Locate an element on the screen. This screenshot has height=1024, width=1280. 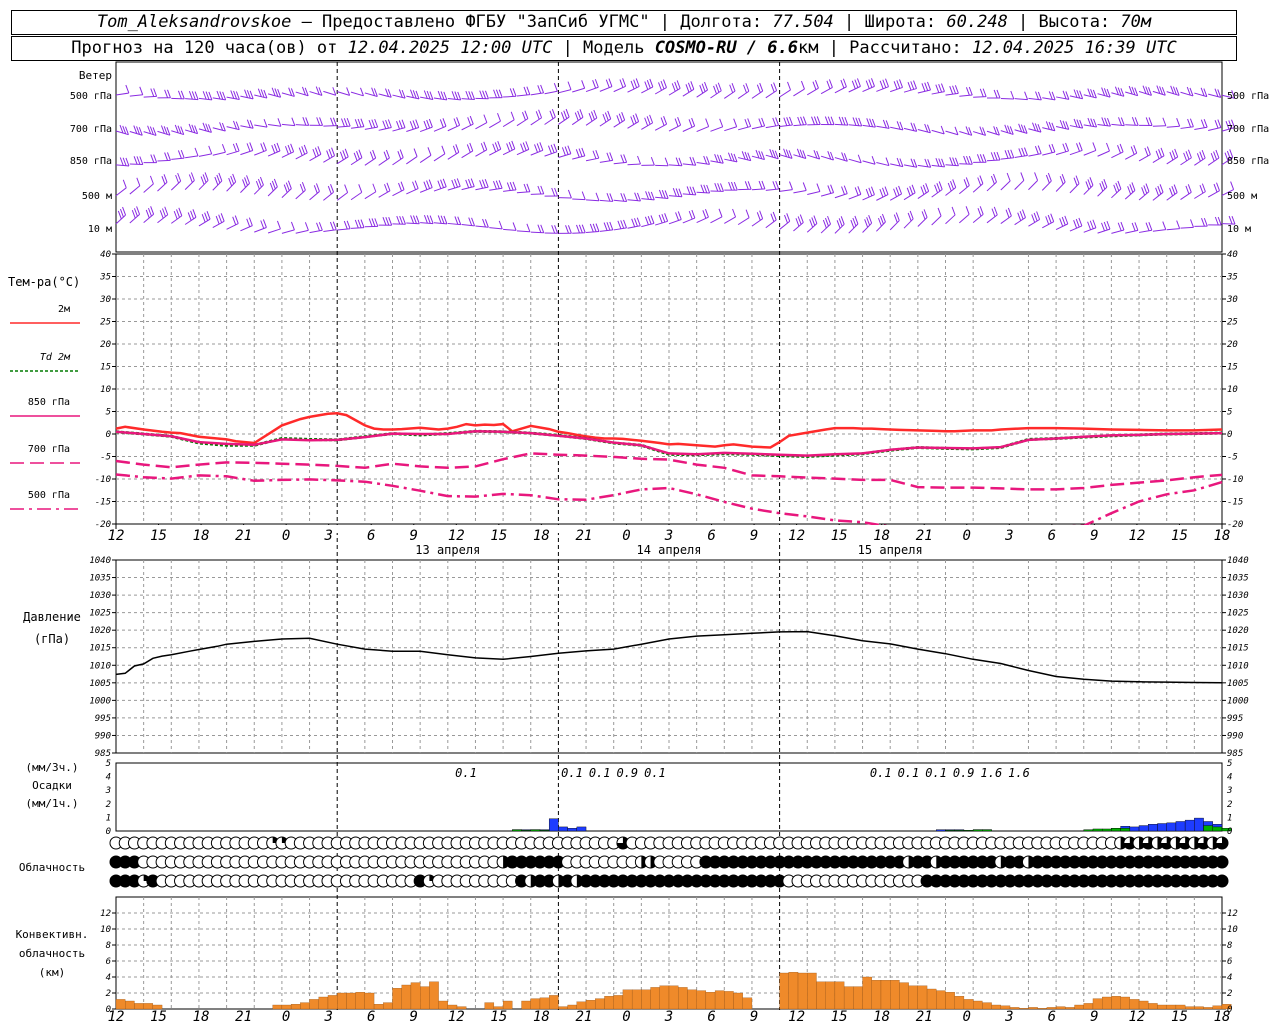
hour-label-bottom: 6 is located at coordinates (371, 1016).